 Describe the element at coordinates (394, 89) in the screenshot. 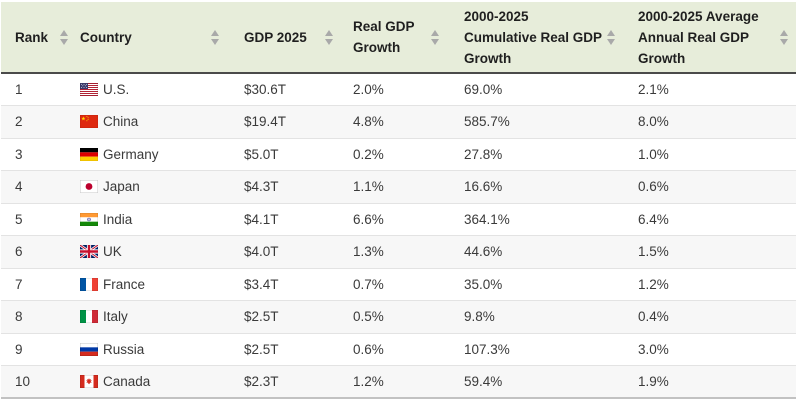

I see `real-gdp-growth-cell: 2.0%` at that location.